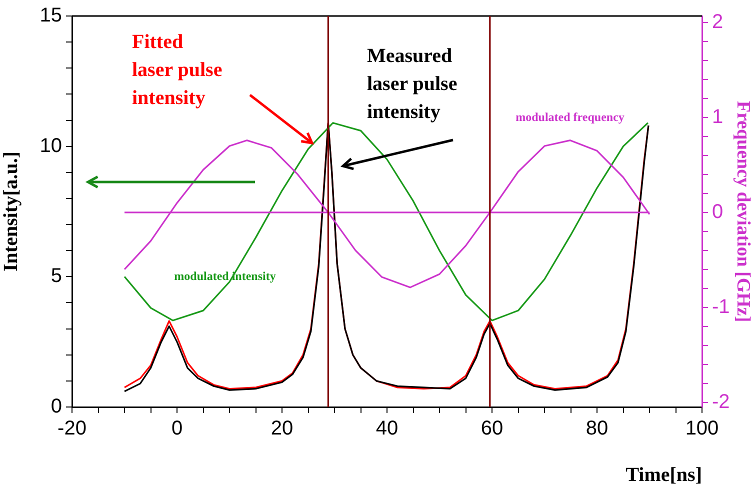  Describe the element at coordinates (721, 307) in the screenshot. I see `y2-tick-label: -1` at that location.